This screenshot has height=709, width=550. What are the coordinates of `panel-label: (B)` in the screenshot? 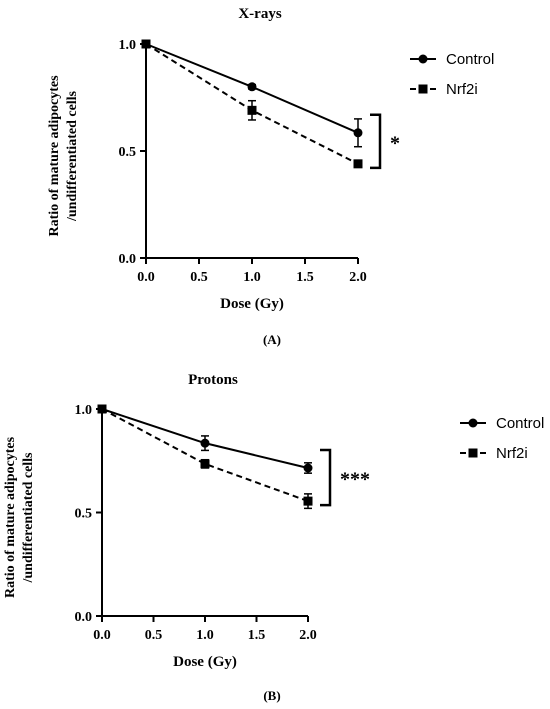 It's located at (271, 695).